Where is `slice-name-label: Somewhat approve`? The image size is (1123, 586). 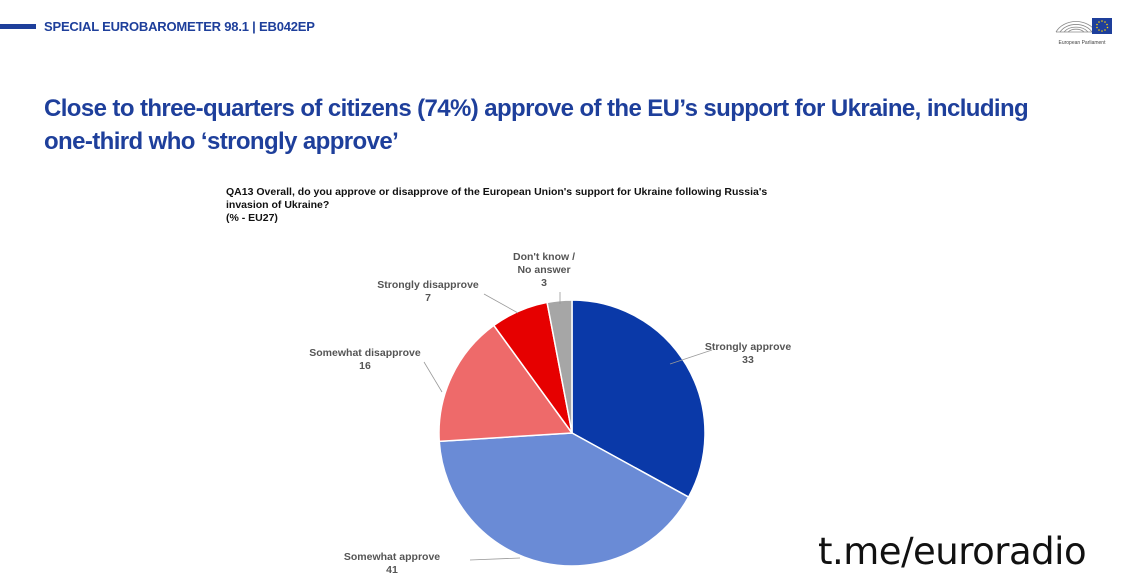
slice-name-label: Somewhat approve is located at coordinates (392, 557).